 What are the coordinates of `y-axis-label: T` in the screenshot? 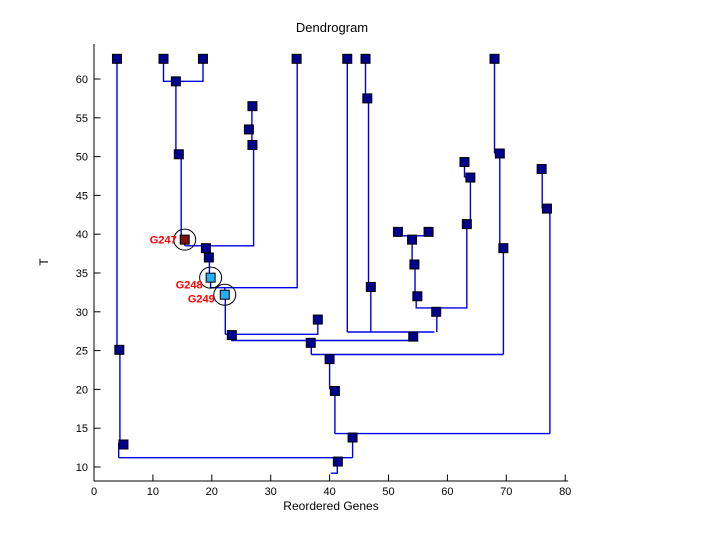 It's located at (44, 262).